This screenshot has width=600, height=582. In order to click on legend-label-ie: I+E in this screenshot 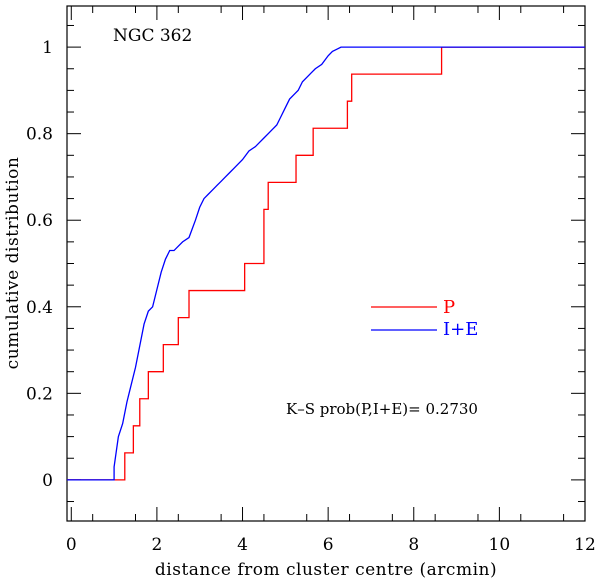, I will do `click(460, 329)`.